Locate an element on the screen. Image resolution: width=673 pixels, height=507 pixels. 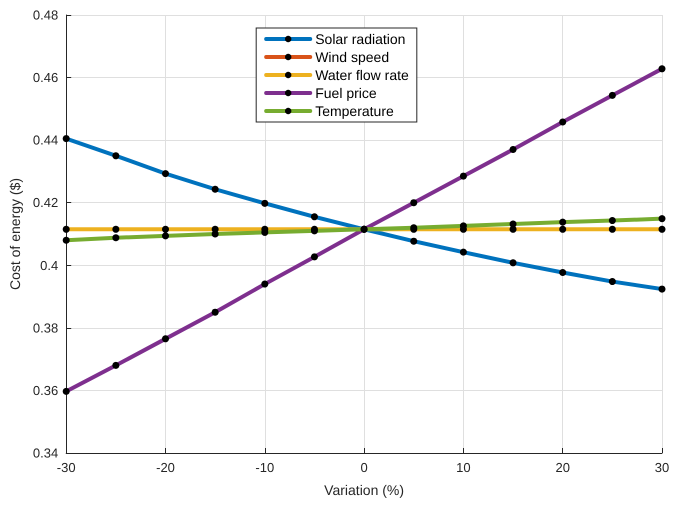
x-tick-label: 0 is located at coordinates (364, 467).